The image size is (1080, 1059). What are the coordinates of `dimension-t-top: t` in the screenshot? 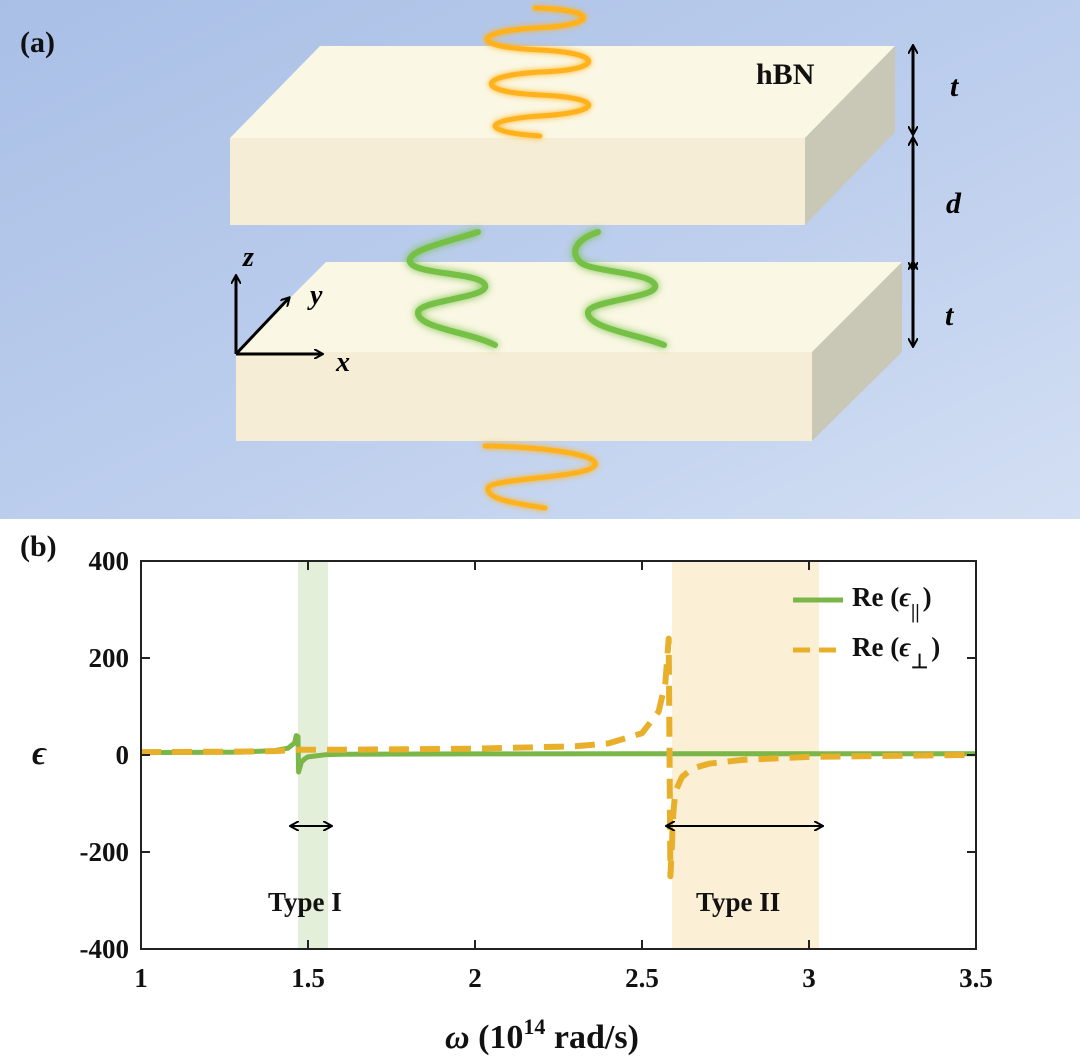 It's located at (955, 86).